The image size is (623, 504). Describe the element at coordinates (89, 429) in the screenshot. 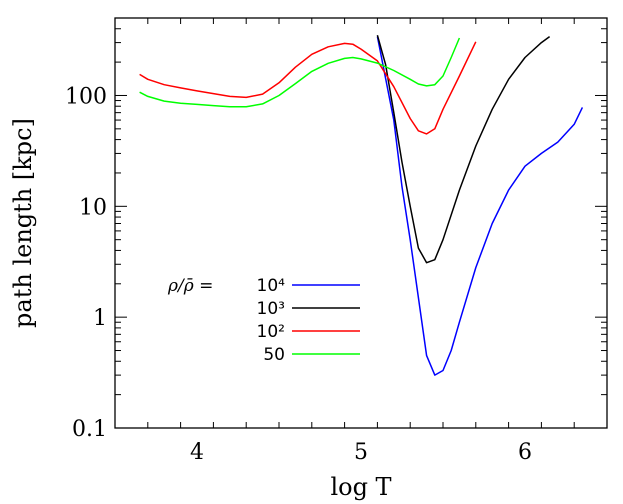

I see `y-tick-label: 0.1` at that location.